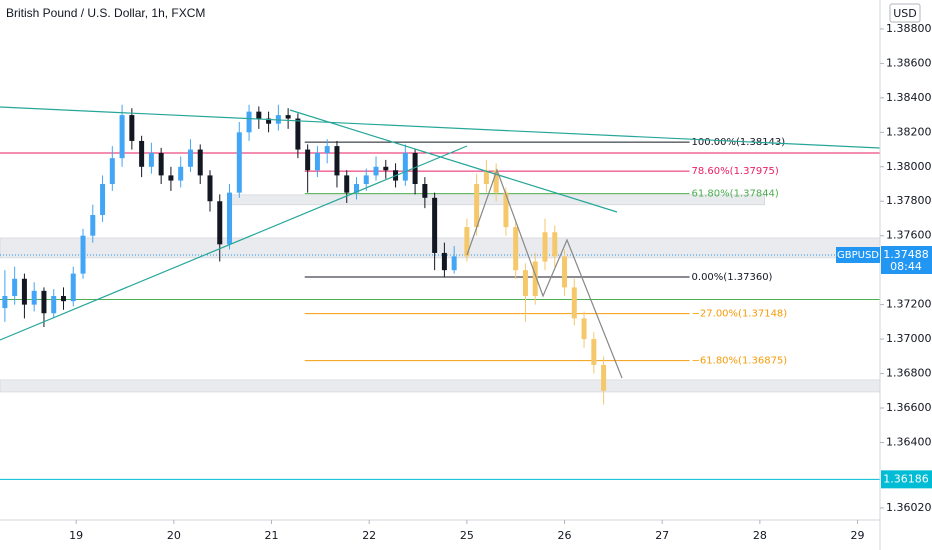 This screenshot has height=550, width=932. What do you see at coordinates (909, 407) in the screenshot?
I see `y-tick-label: 1.36600` at bounding box center [909, 407].